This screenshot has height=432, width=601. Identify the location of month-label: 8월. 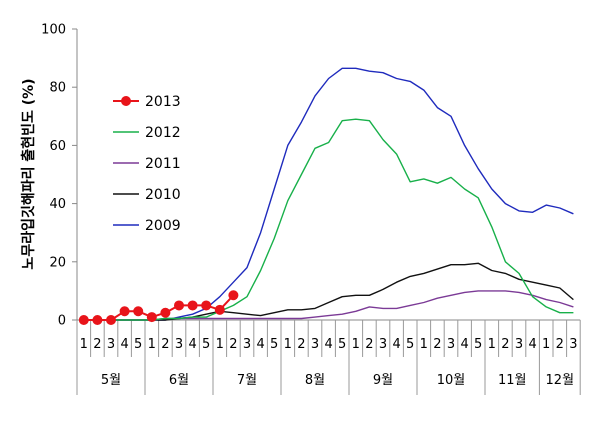
(315, 380).